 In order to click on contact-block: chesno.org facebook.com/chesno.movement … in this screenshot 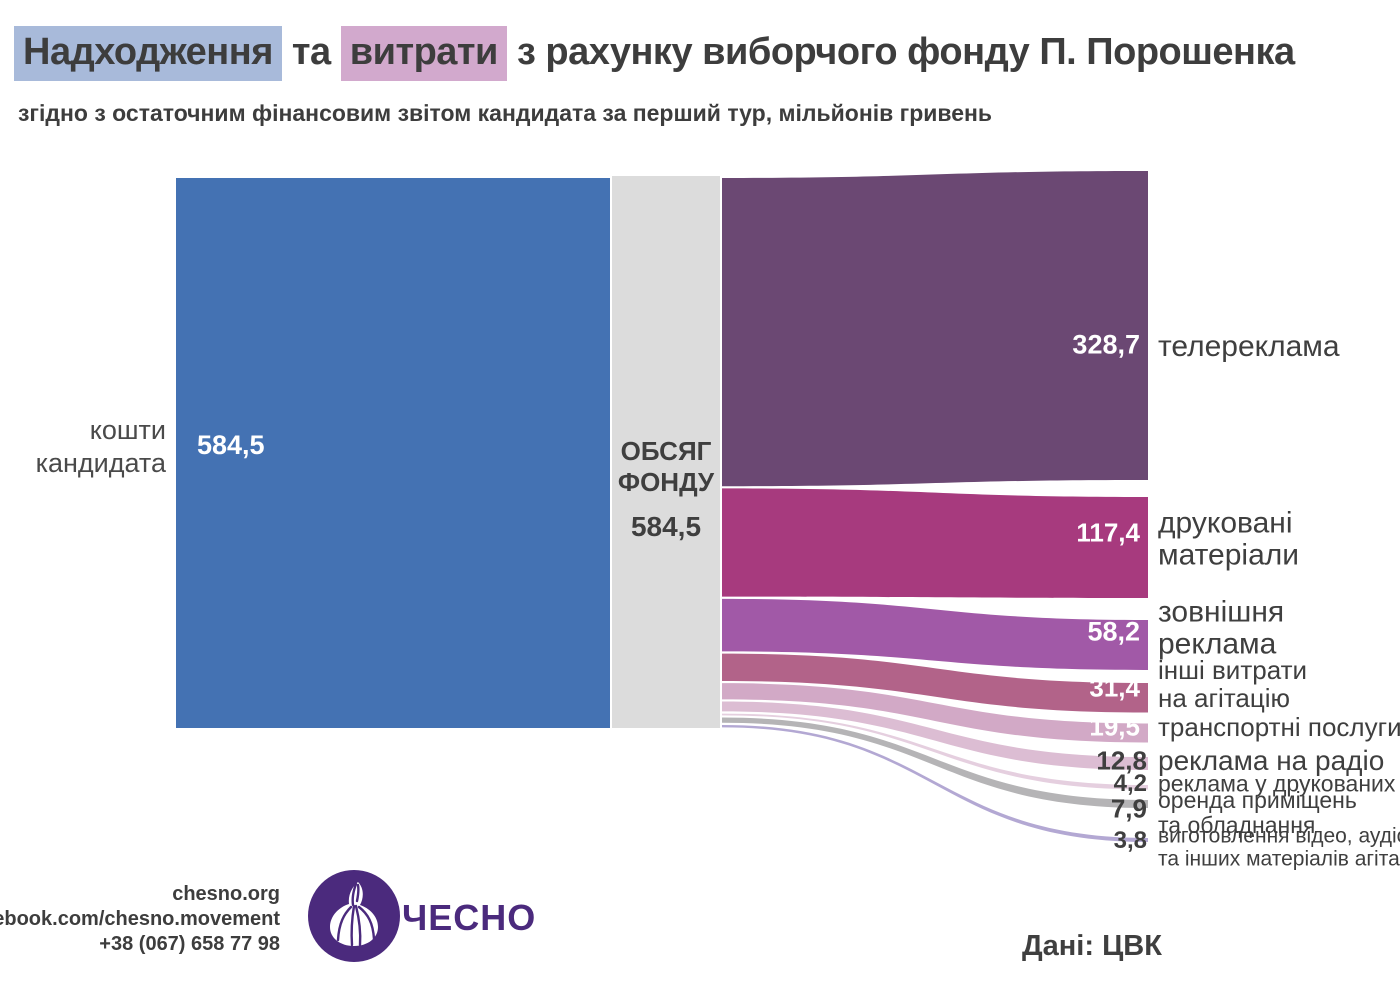, I will do `click(140, 919)`.